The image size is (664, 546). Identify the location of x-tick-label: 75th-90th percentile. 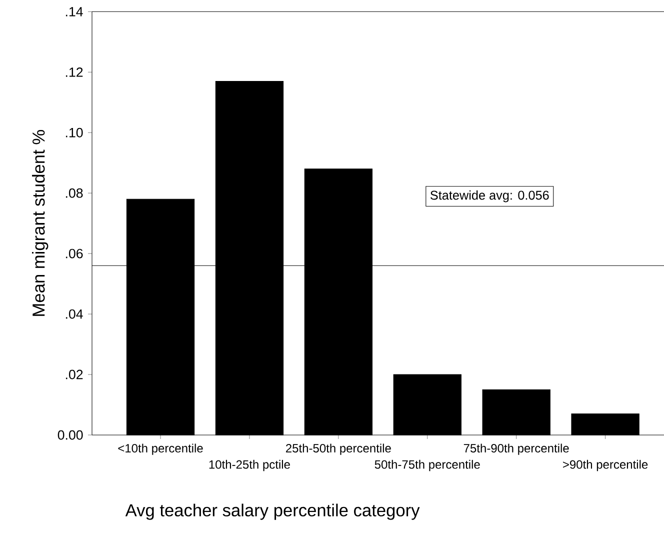
(516, 449).